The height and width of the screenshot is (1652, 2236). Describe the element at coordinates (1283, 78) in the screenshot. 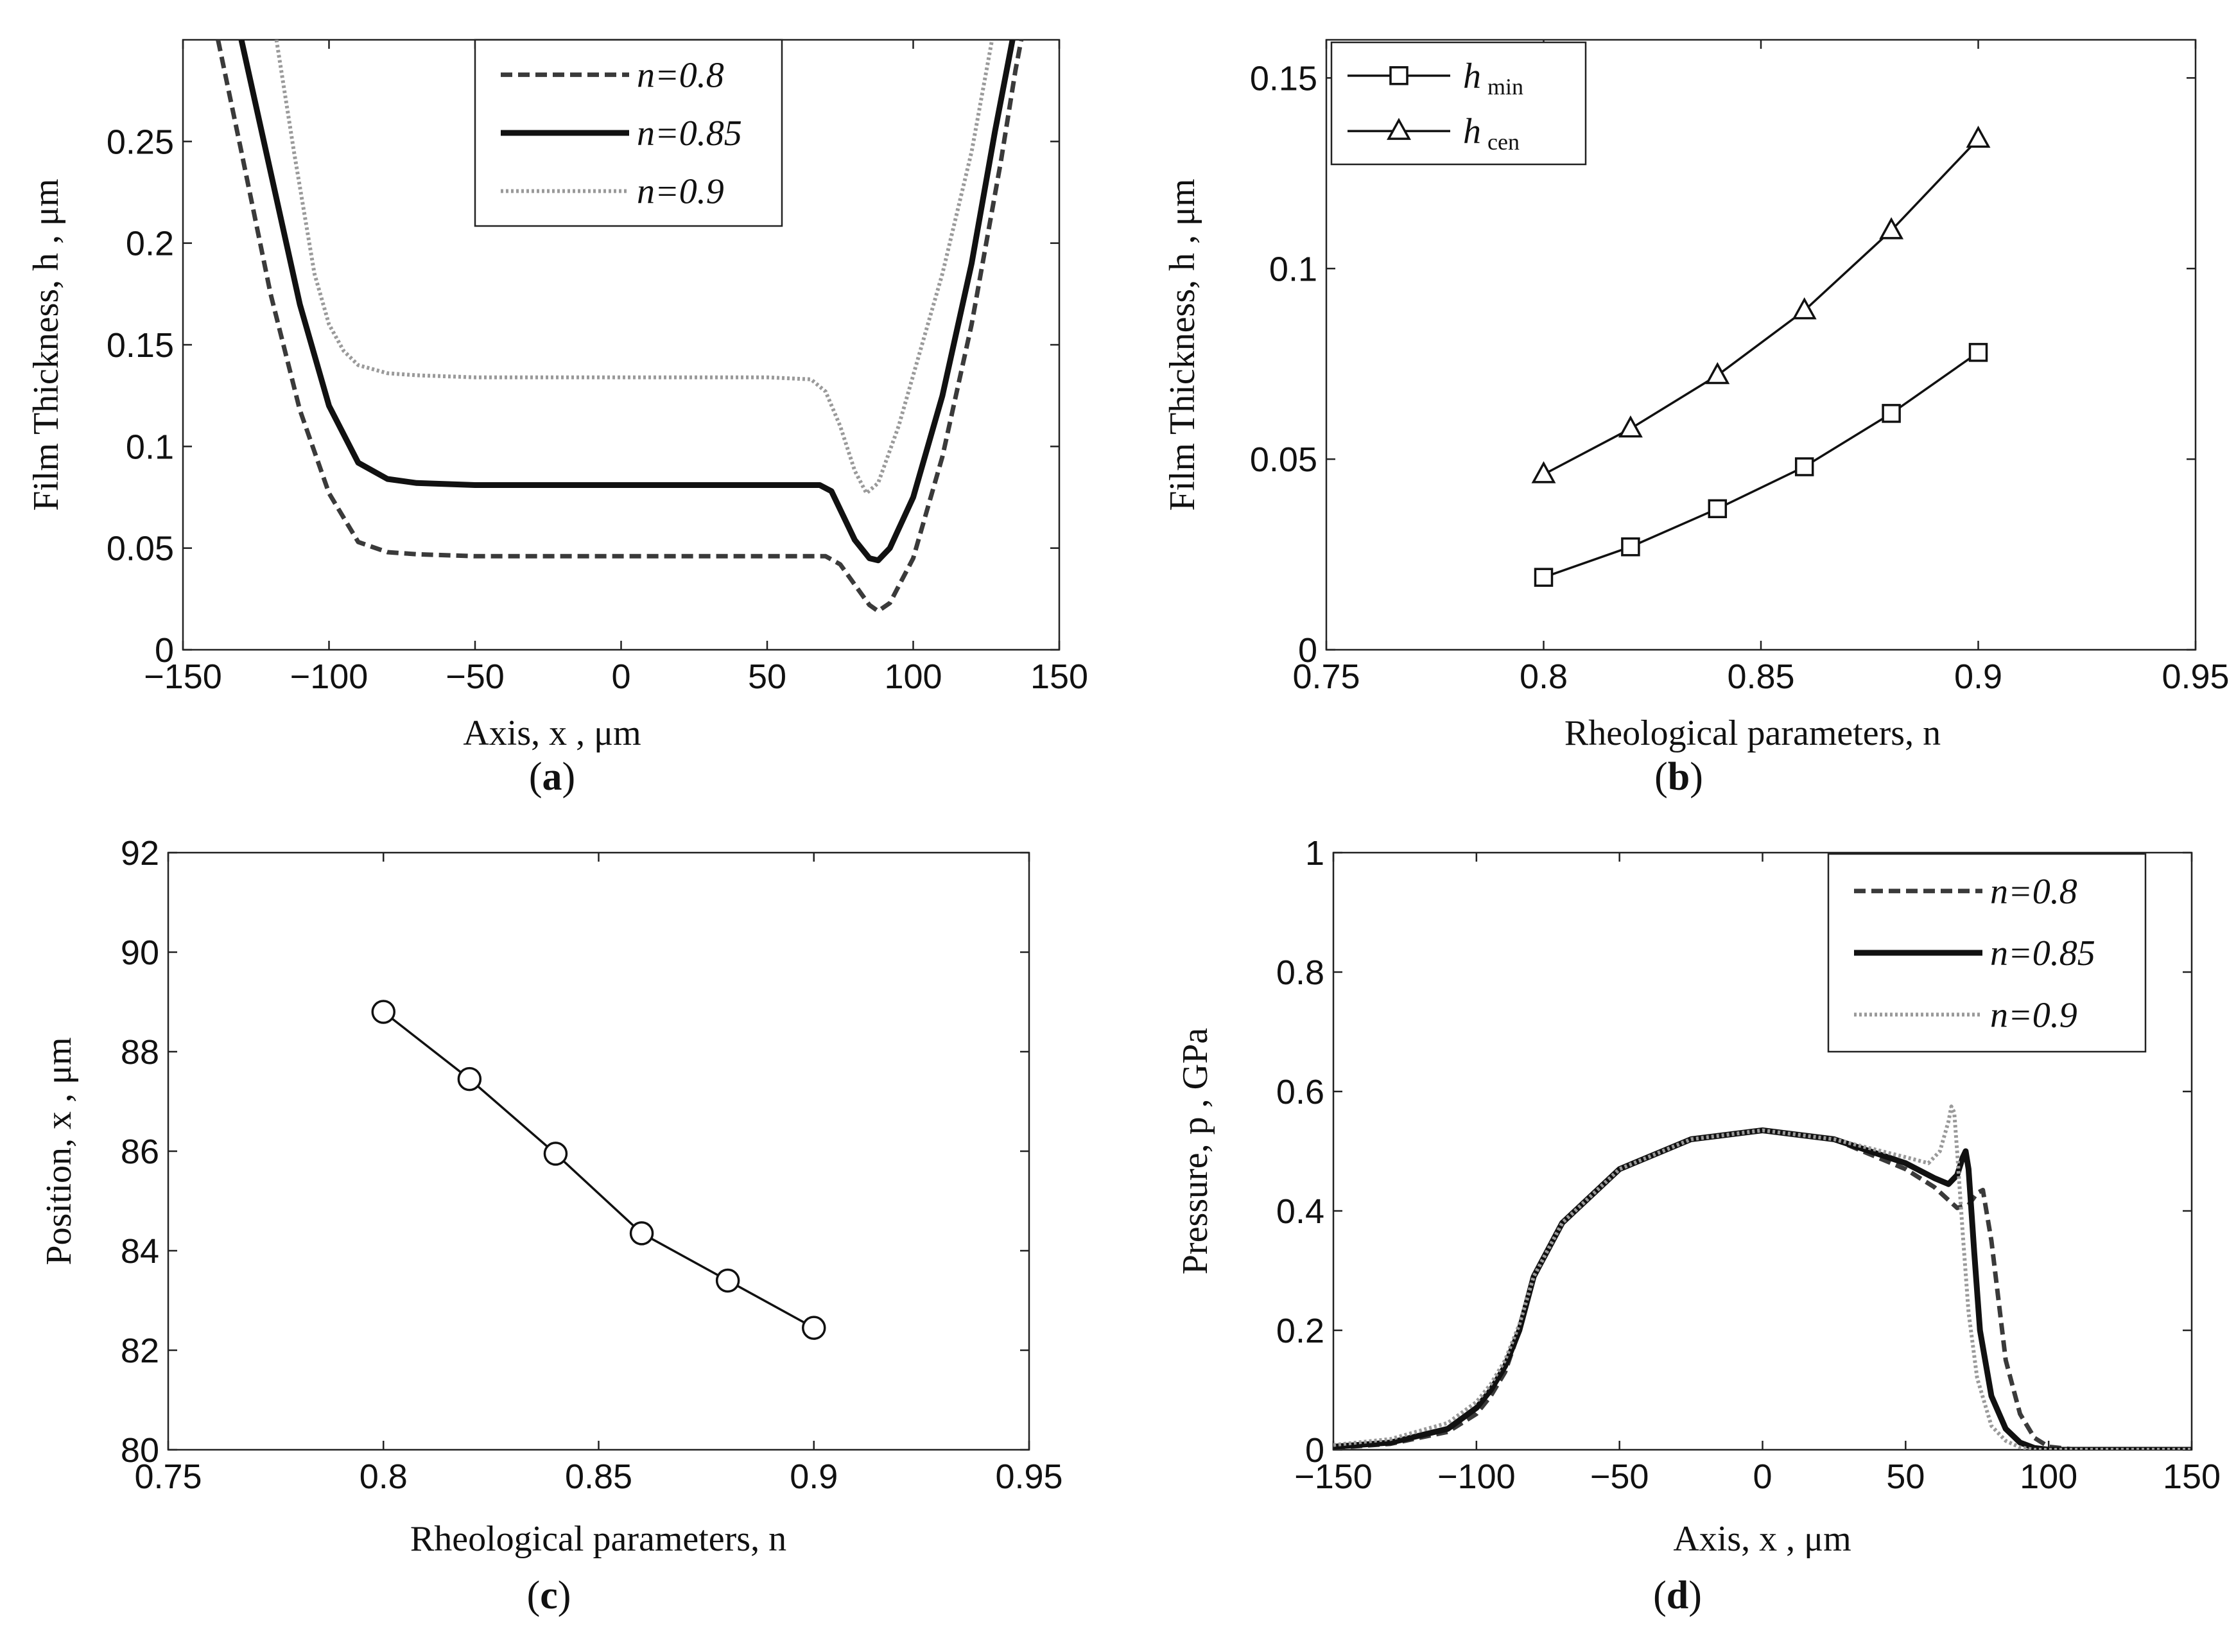

I see `y-tick-label: 0.15` at that location.